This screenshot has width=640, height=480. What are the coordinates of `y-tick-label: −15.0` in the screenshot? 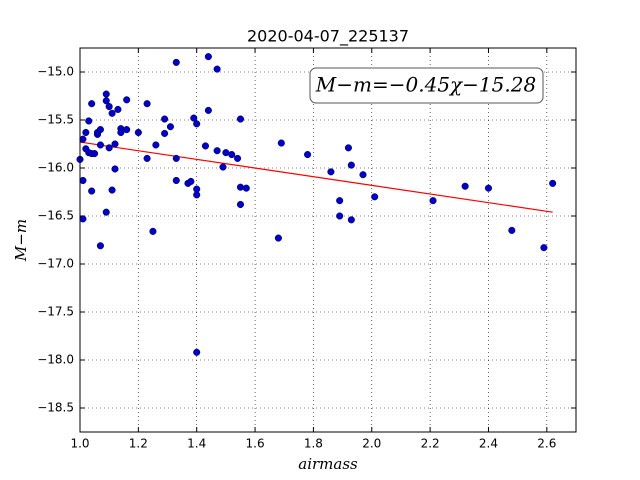 It's located at (55, 72).